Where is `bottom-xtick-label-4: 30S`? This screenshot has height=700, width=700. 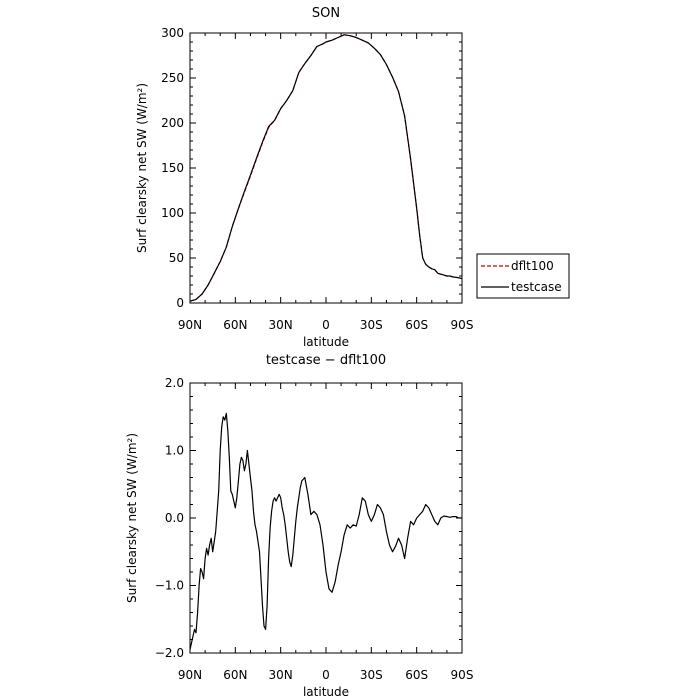
bottom-xtick-label-4: 30S is located at coordinates (371, 675).